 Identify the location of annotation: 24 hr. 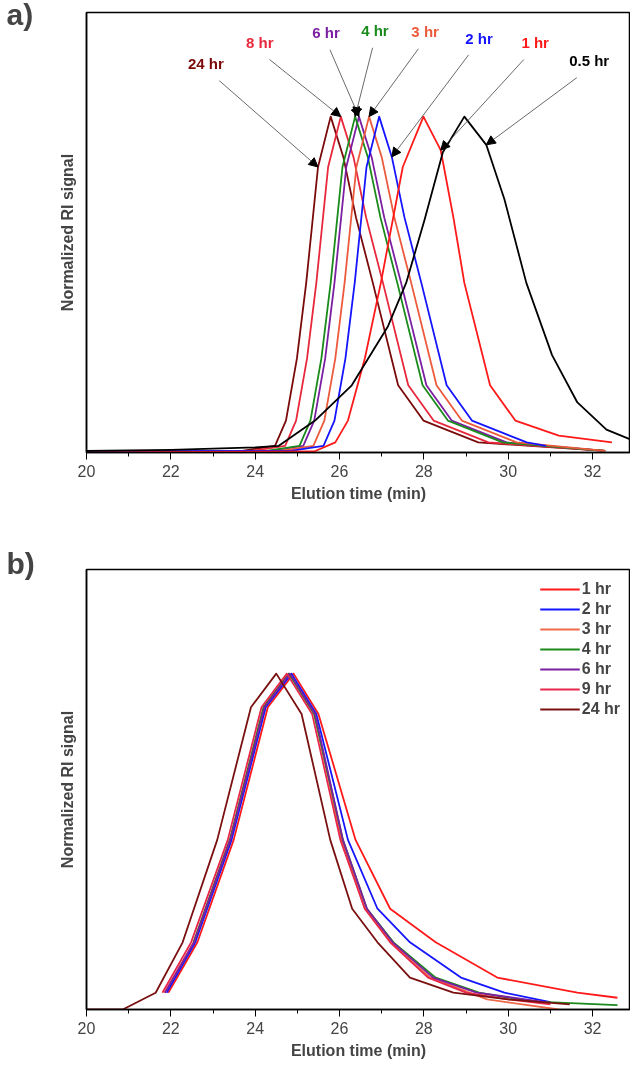
(205, 64).